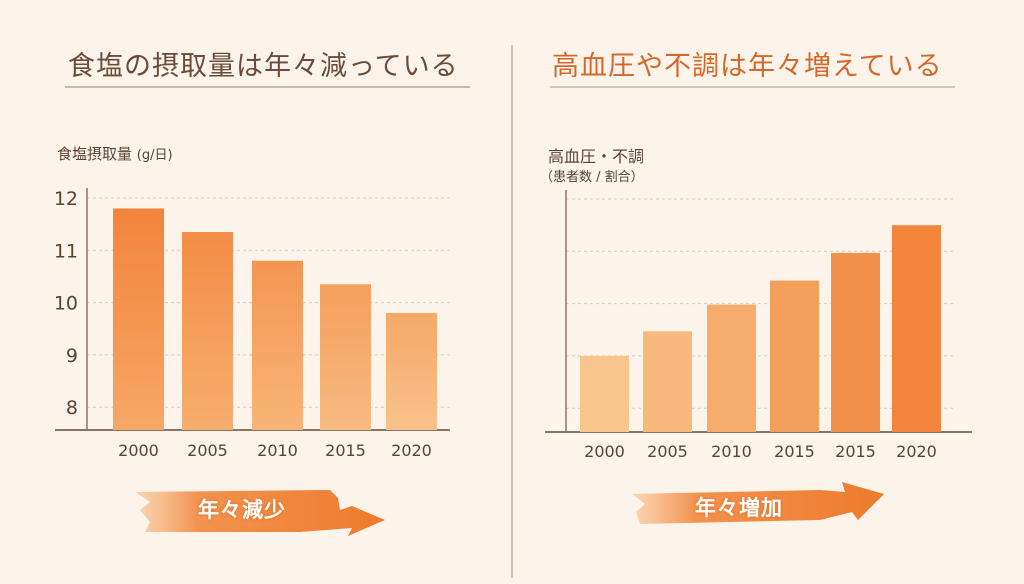 This screenshot has width=1024, height=584. What do you see at coordinates (66, 304) in the screenshot?
I see `y-tick-label: 10` at bounding box center [66, 304].